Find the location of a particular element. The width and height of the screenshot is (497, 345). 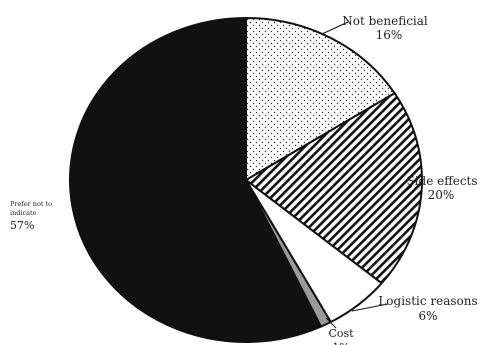

slice-label-cost: Cost is located at coordinates (341, 333).